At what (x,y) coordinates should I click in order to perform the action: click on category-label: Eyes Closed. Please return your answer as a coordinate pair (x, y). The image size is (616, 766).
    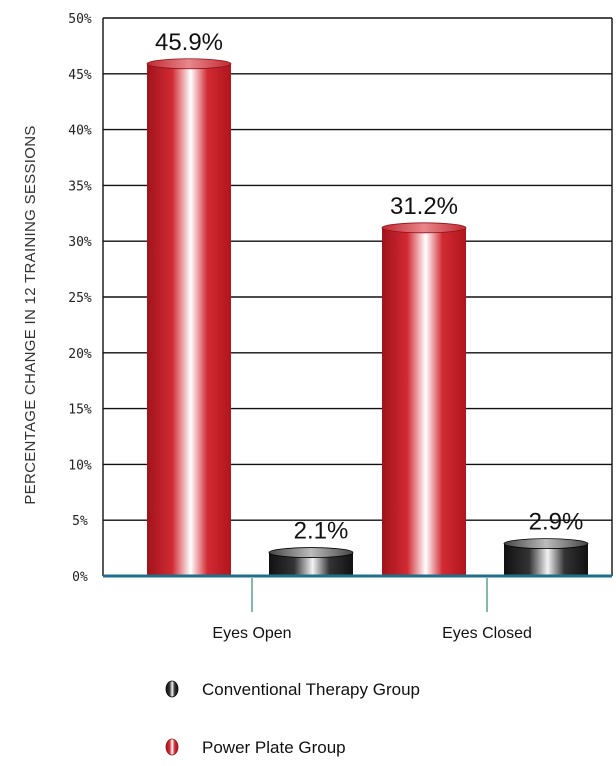
    Looking at the image, I should click on (487, 633).